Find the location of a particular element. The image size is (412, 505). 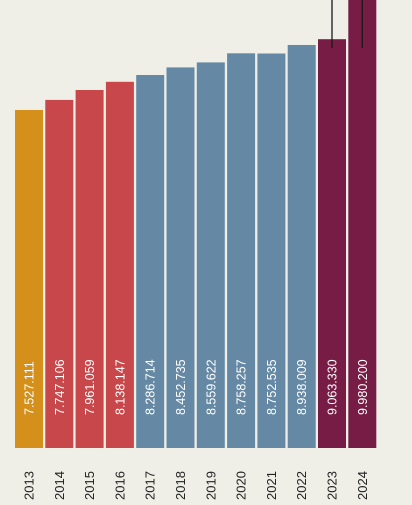

error-bars-layer is located at coordinates (347, 24).